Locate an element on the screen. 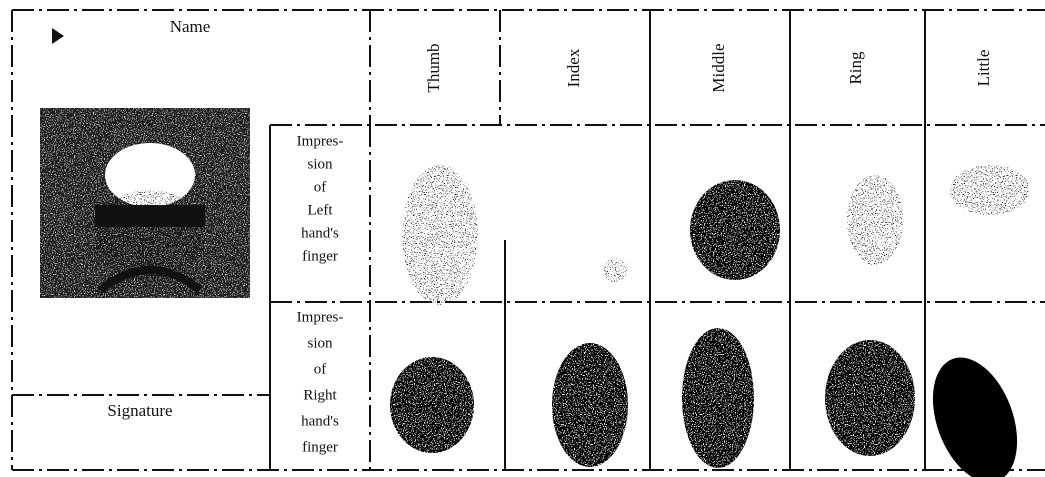 This screenshot has height=477, width=1045. row-label: Left is located at coordinates (321, 210).